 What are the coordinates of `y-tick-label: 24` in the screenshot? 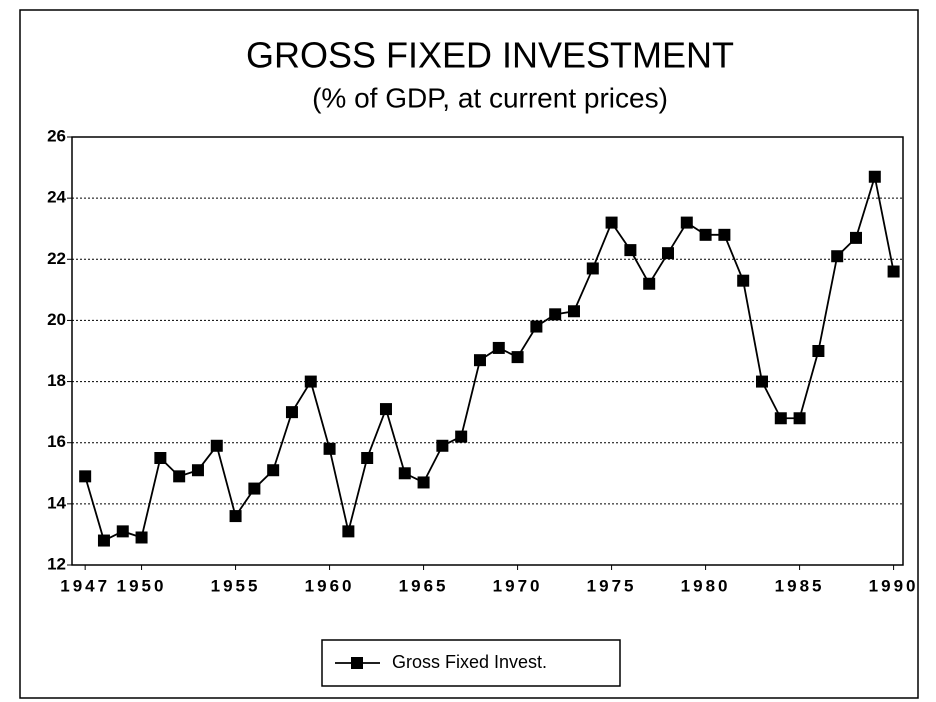 It's located at (56, 197).